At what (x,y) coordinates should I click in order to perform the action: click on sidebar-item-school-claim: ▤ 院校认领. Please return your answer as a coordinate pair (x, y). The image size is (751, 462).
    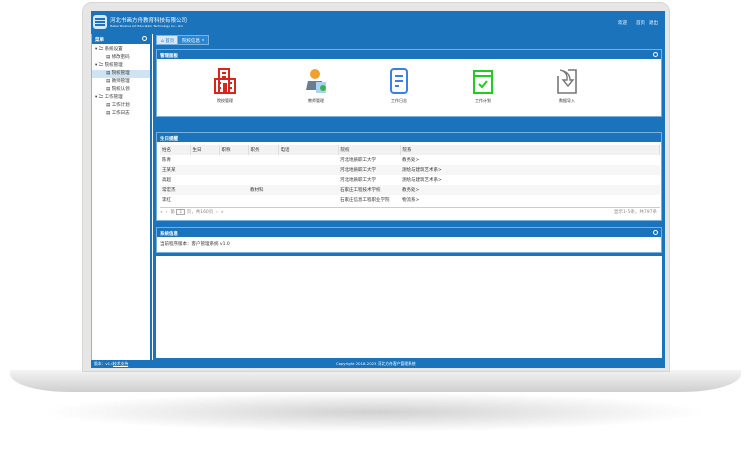
    Looking at the image, I should click on (118, 89).